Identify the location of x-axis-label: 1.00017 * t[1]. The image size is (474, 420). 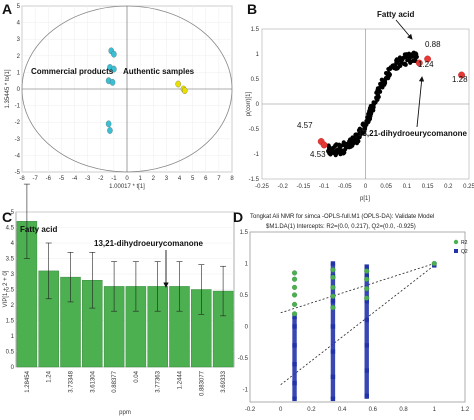
(127, 187).